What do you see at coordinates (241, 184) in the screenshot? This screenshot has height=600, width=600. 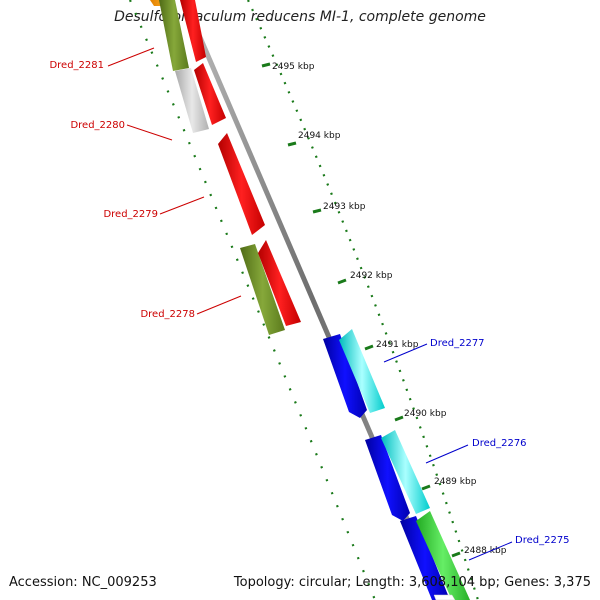 I see `gene-dred-2279-red` at bounding box center [241, 184].